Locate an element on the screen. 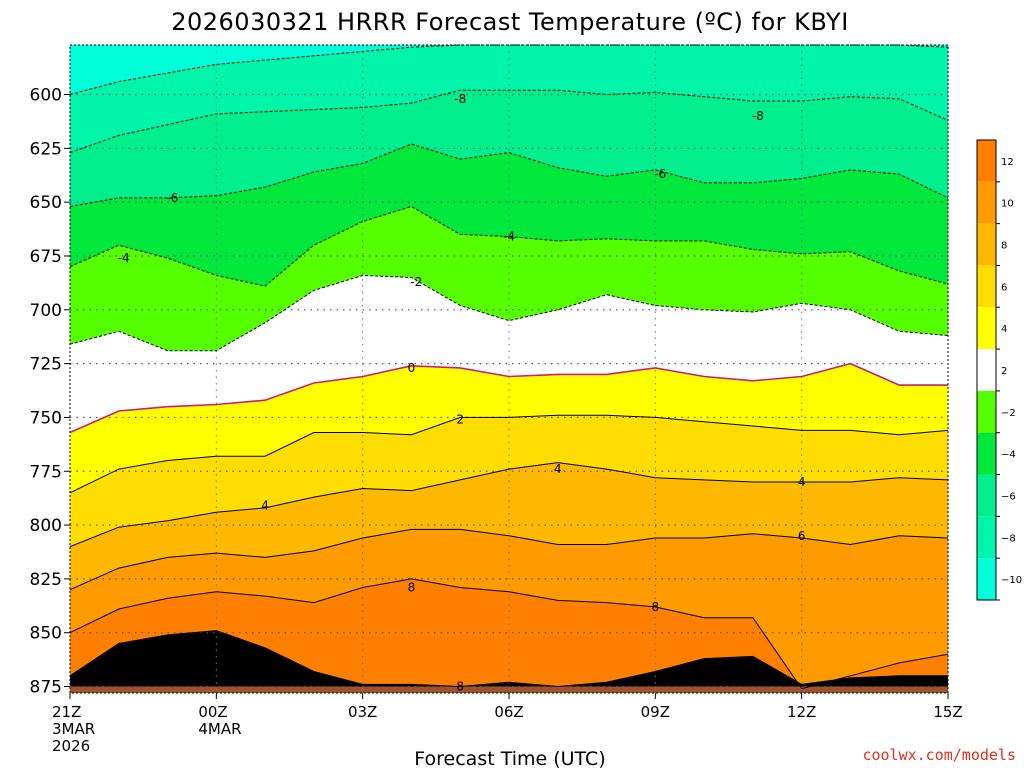  y-tick-label-750: 750 is located at coordinates (46, 418).